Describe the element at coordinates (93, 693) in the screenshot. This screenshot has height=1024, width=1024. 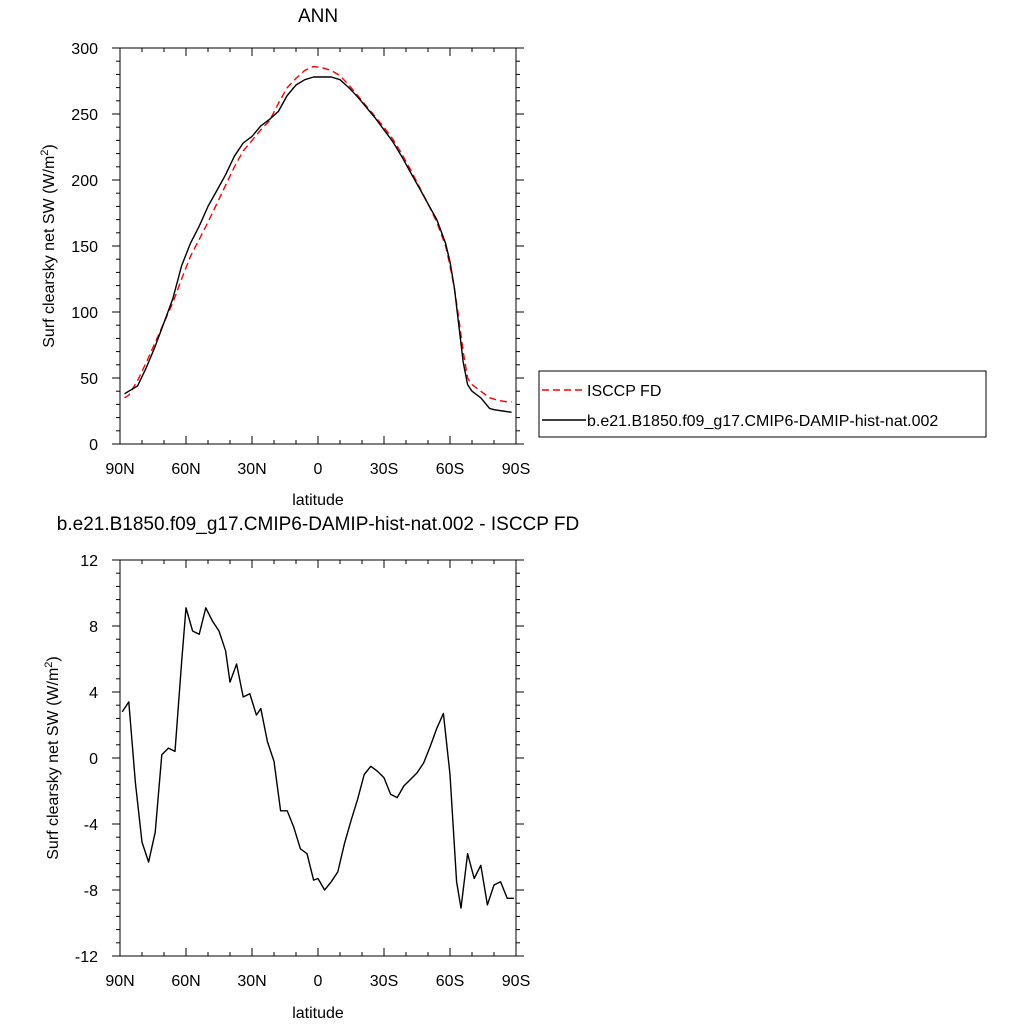
I see `y-tick-label: 4` at that location.